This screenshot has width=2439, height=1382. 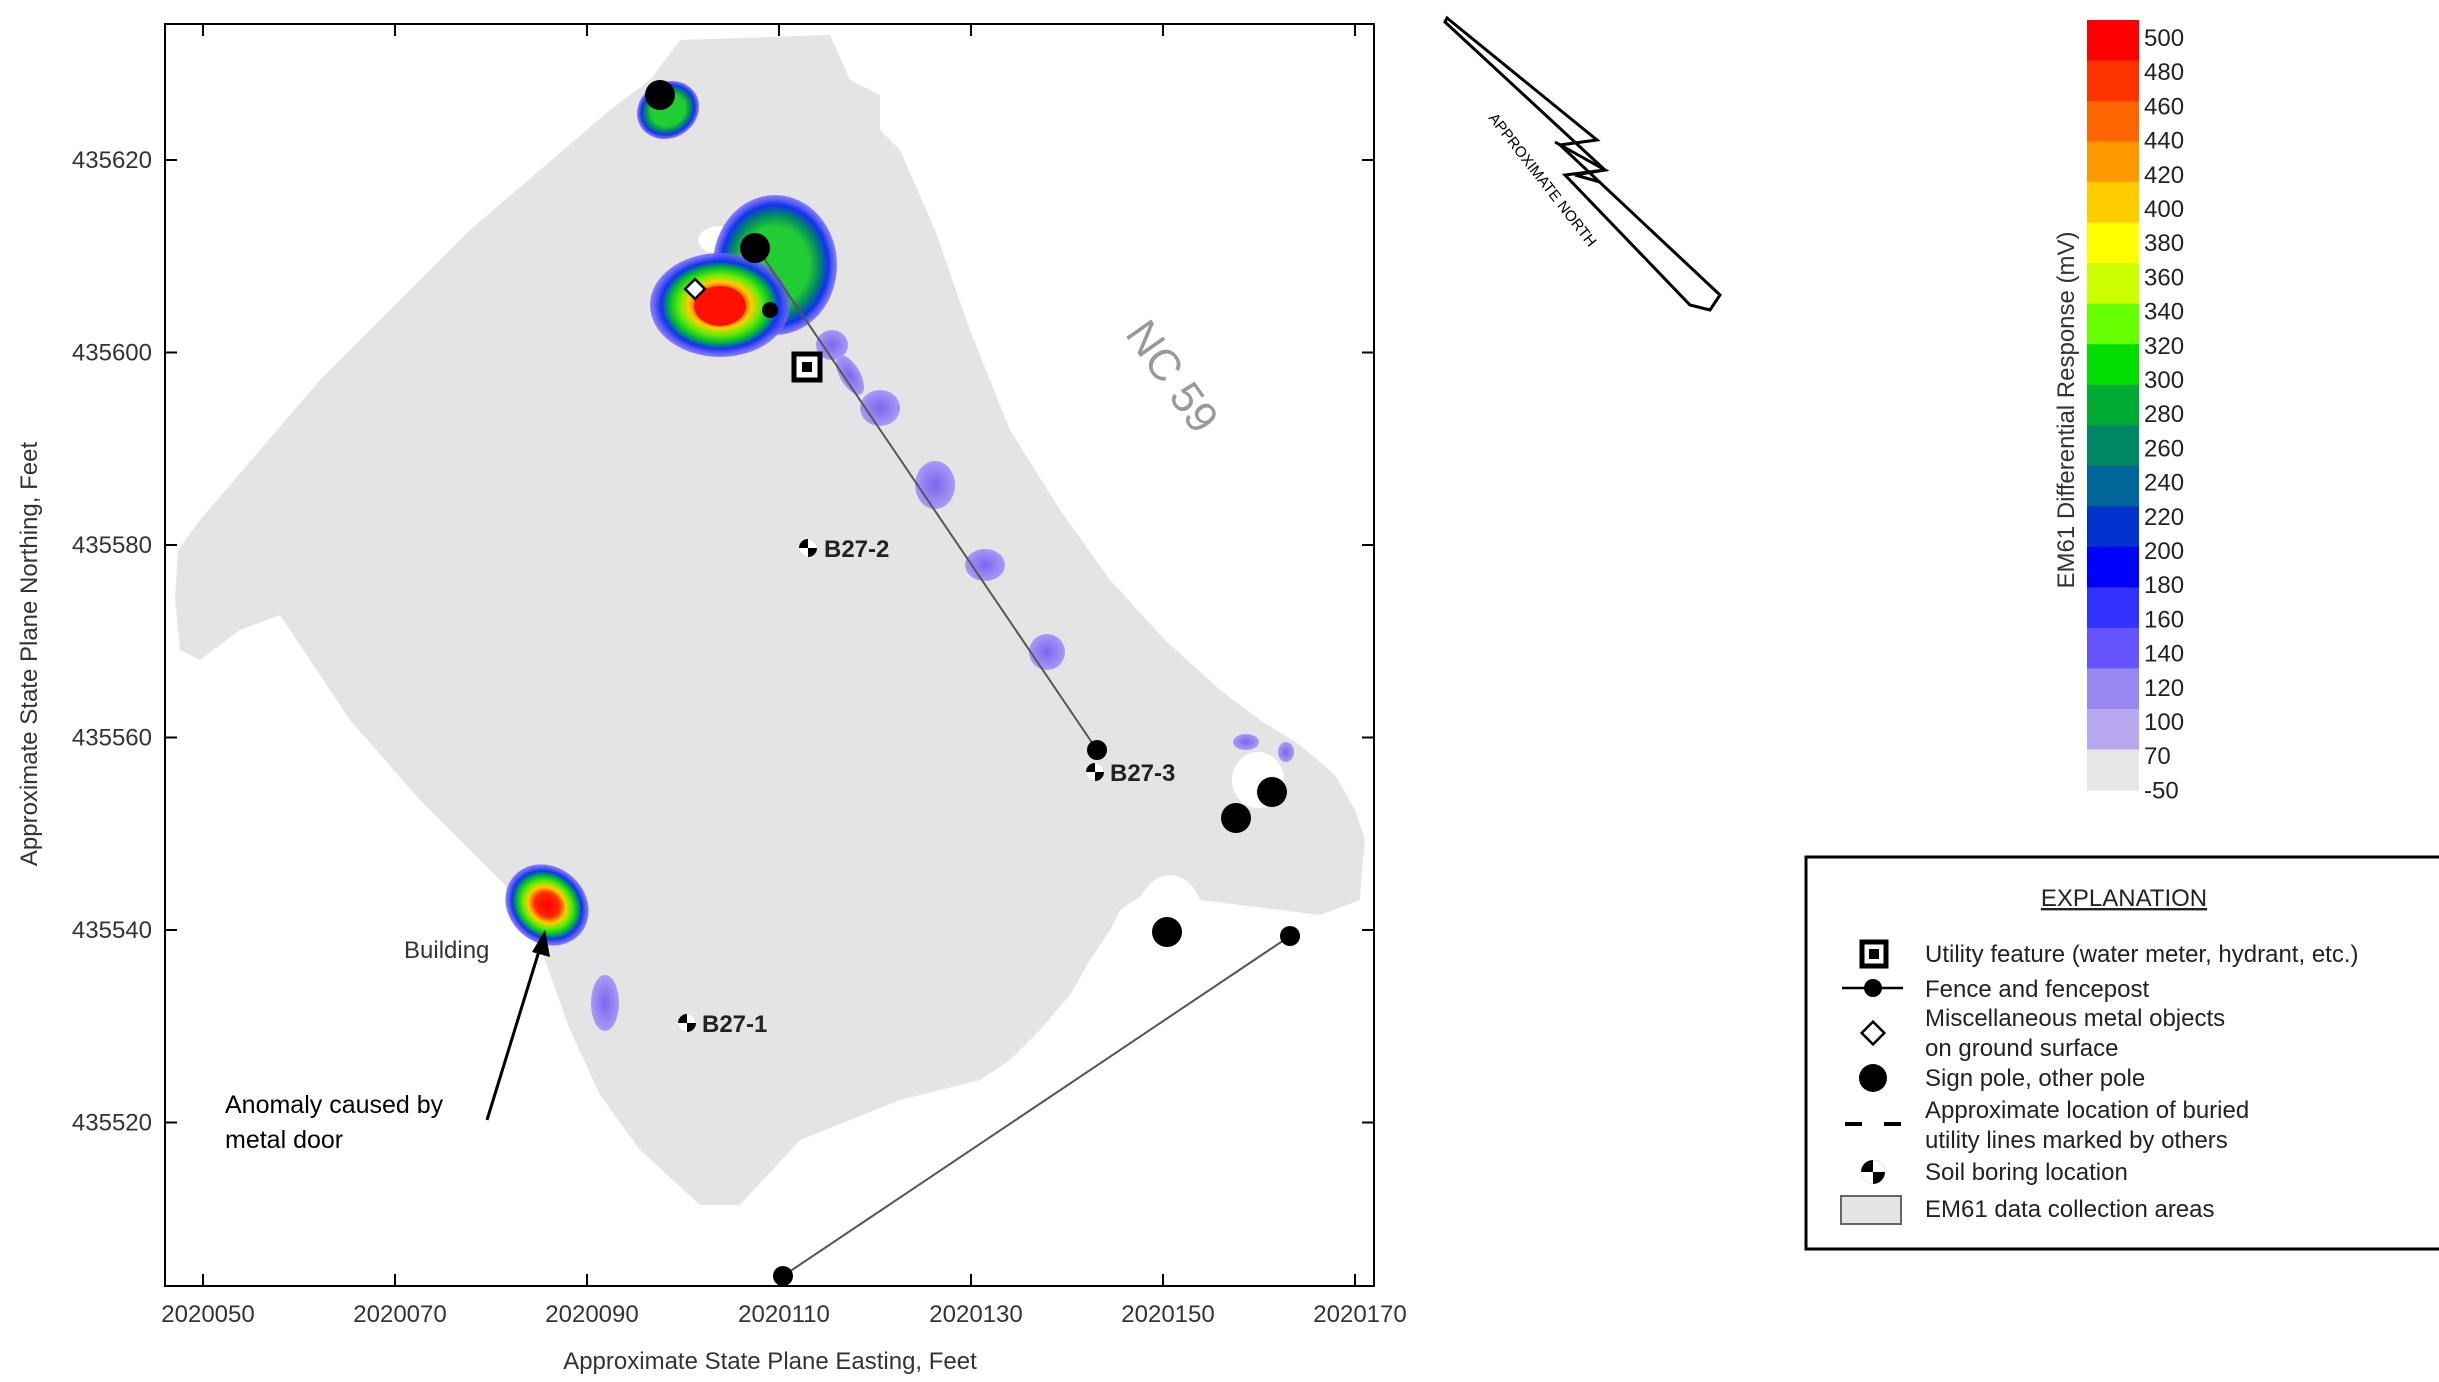 What do you see at coordinates (1172, 377) in the screenshot?
I see `road-label: NC 59` at bounding box center [1172, 377].